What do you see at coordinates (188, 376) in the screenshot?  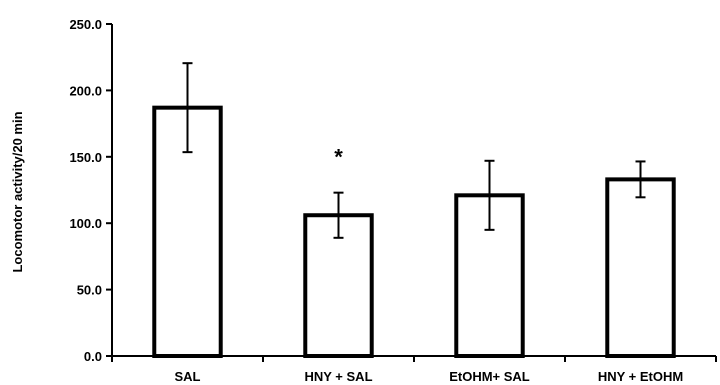 I see `x-category-label: SAL` at bounding box center [188, 376].